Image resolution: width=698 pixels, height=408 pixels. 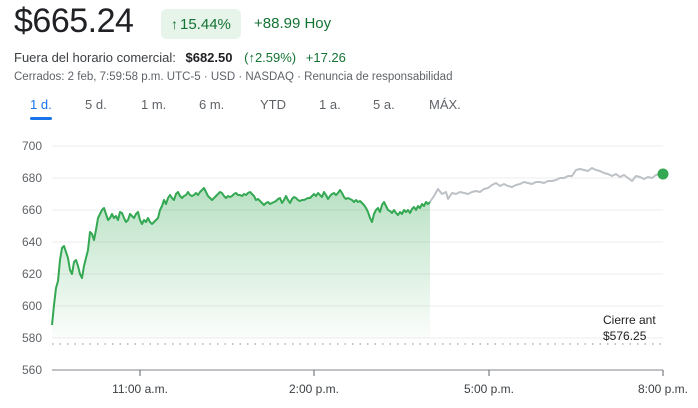 I want to click on svg-text: 5:00 p.m., so click(x=489, y=389).